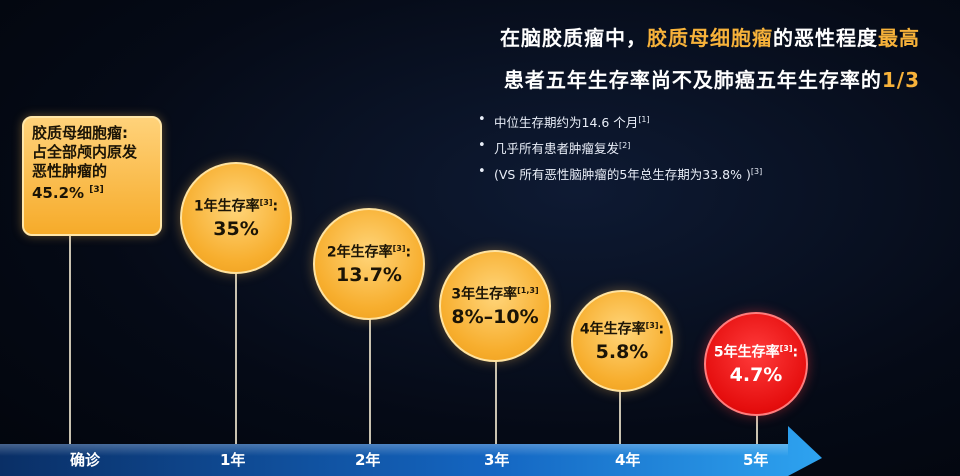  What do you see at coordinates (622, 352) in the screenshot?
I see `circle-value: 5.8%` at bounding box center [622, 352].